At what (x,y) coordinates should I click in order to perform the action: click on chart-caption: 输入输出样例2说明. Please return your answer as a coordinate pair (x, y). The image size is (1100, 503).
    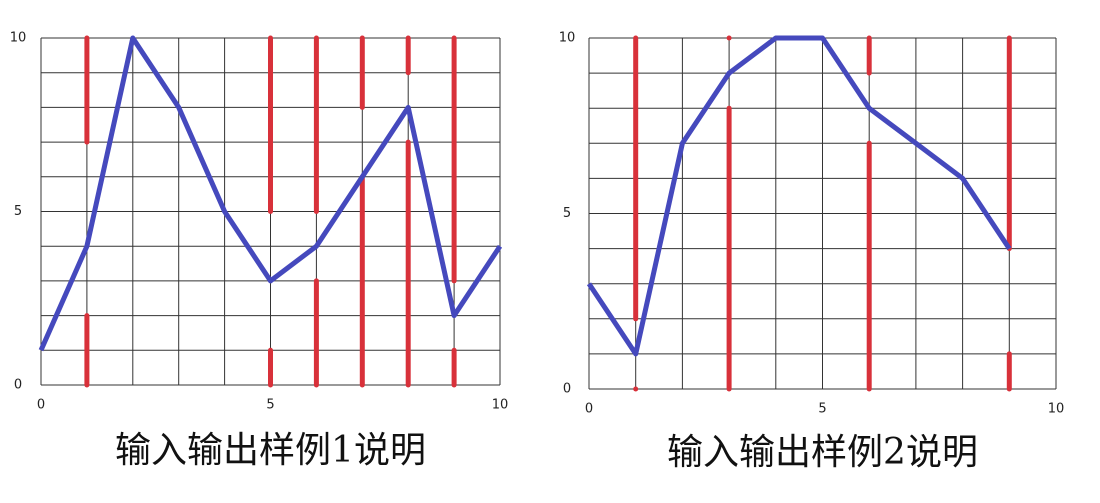
    Looking at the image, I should click on (822, 452).